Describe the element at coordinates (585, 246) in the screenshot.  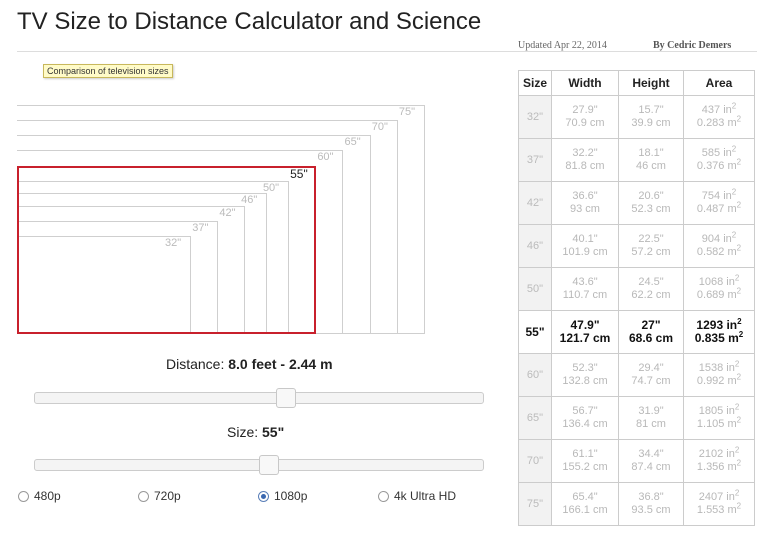
I see `cell-width: 40.1" 101.9 cm` at that location.